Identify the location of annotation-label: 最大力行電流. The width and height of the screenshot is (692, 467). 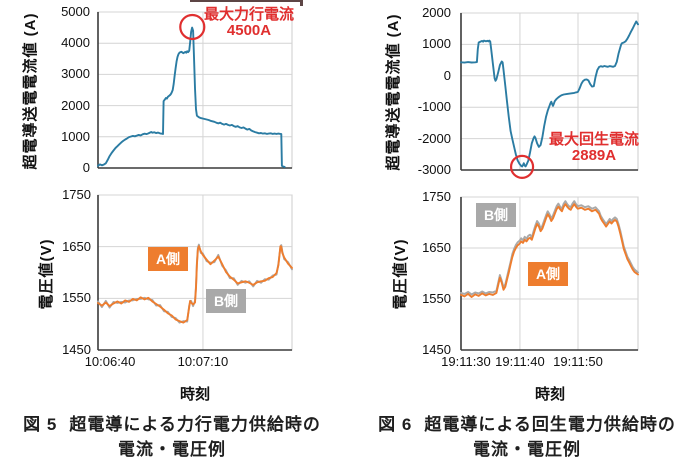
(248, 14).